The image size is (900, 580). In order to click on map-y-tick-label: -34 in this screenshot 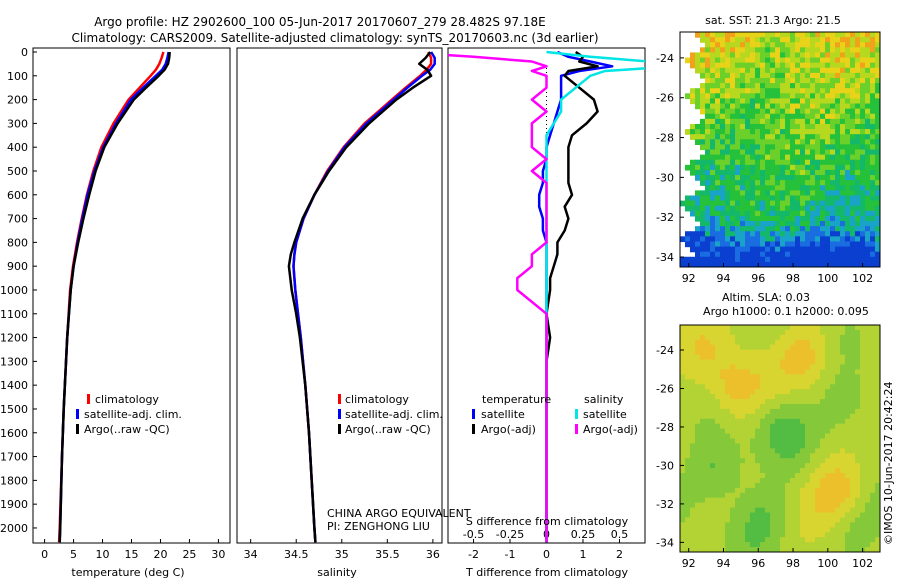, I will do `click(665, 257)`.